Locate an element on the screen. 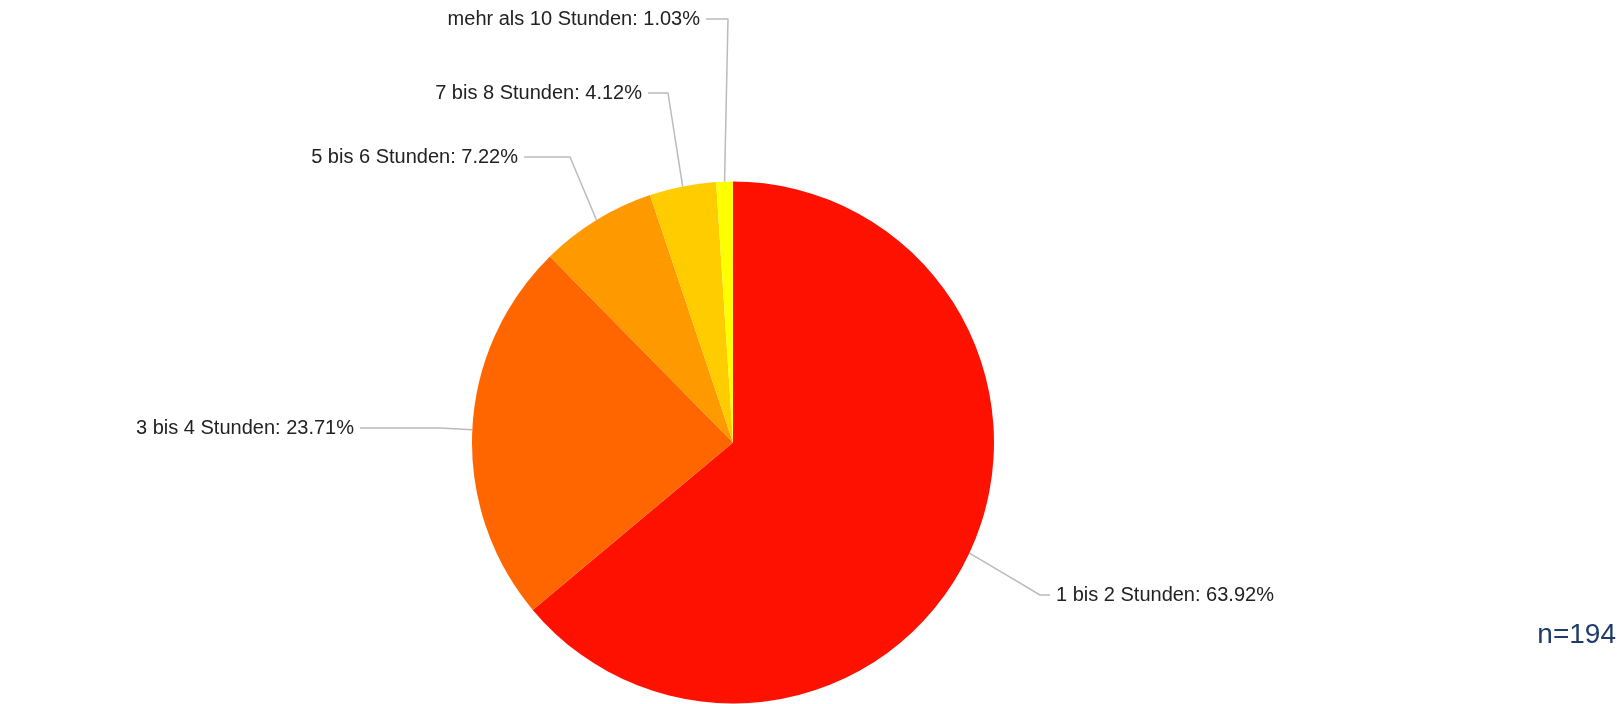 The image size is (1624, 704). text: n=194 is located at coordinates (1576, 634).